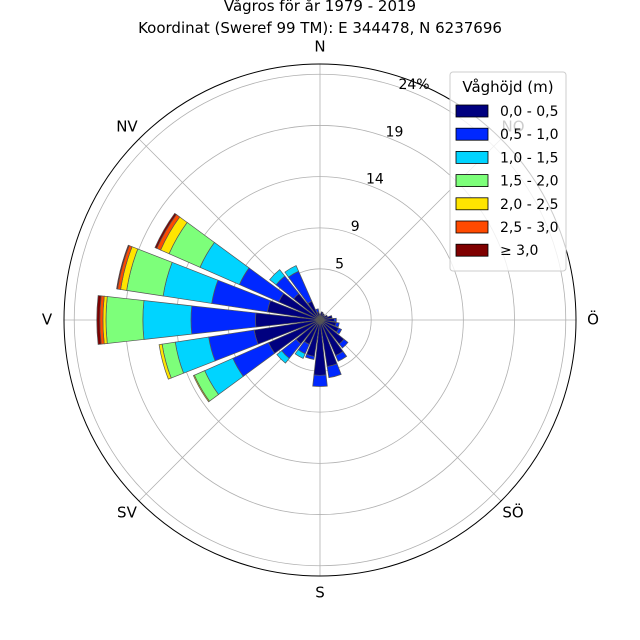 The height and width of the screenshot is (640, 640). I want to click on radial-tick-label: 19, so click(395, 132).